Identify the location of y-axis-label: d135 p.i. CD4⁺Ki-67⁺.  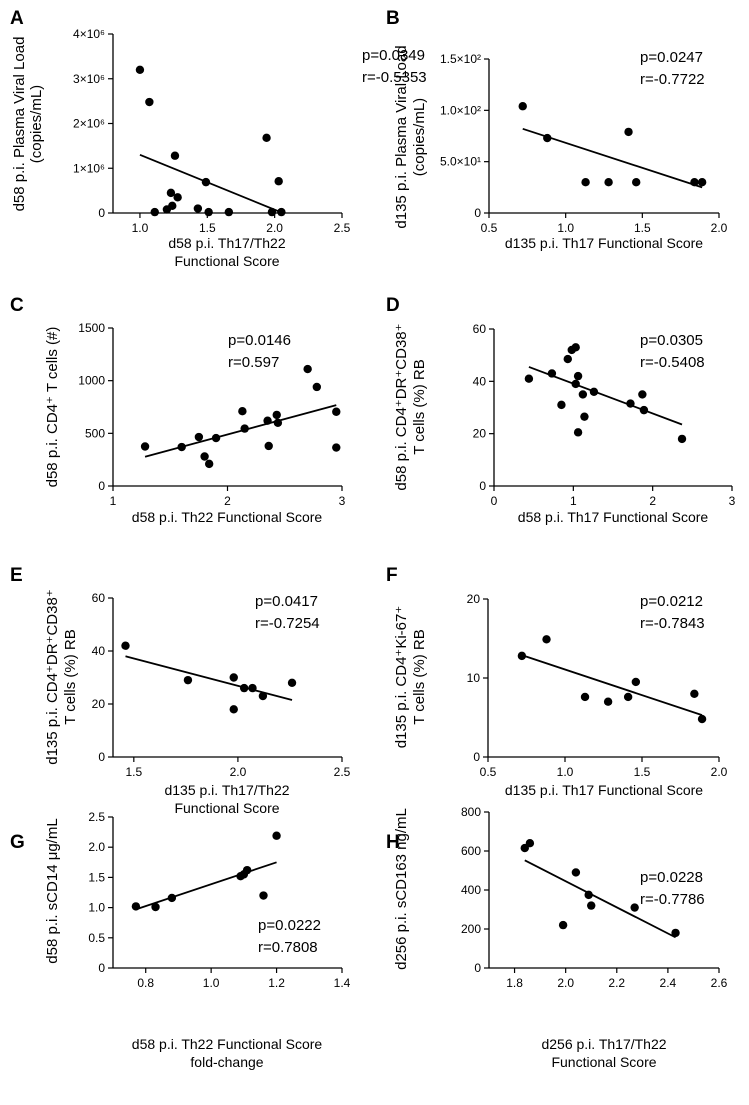
(401, 677).